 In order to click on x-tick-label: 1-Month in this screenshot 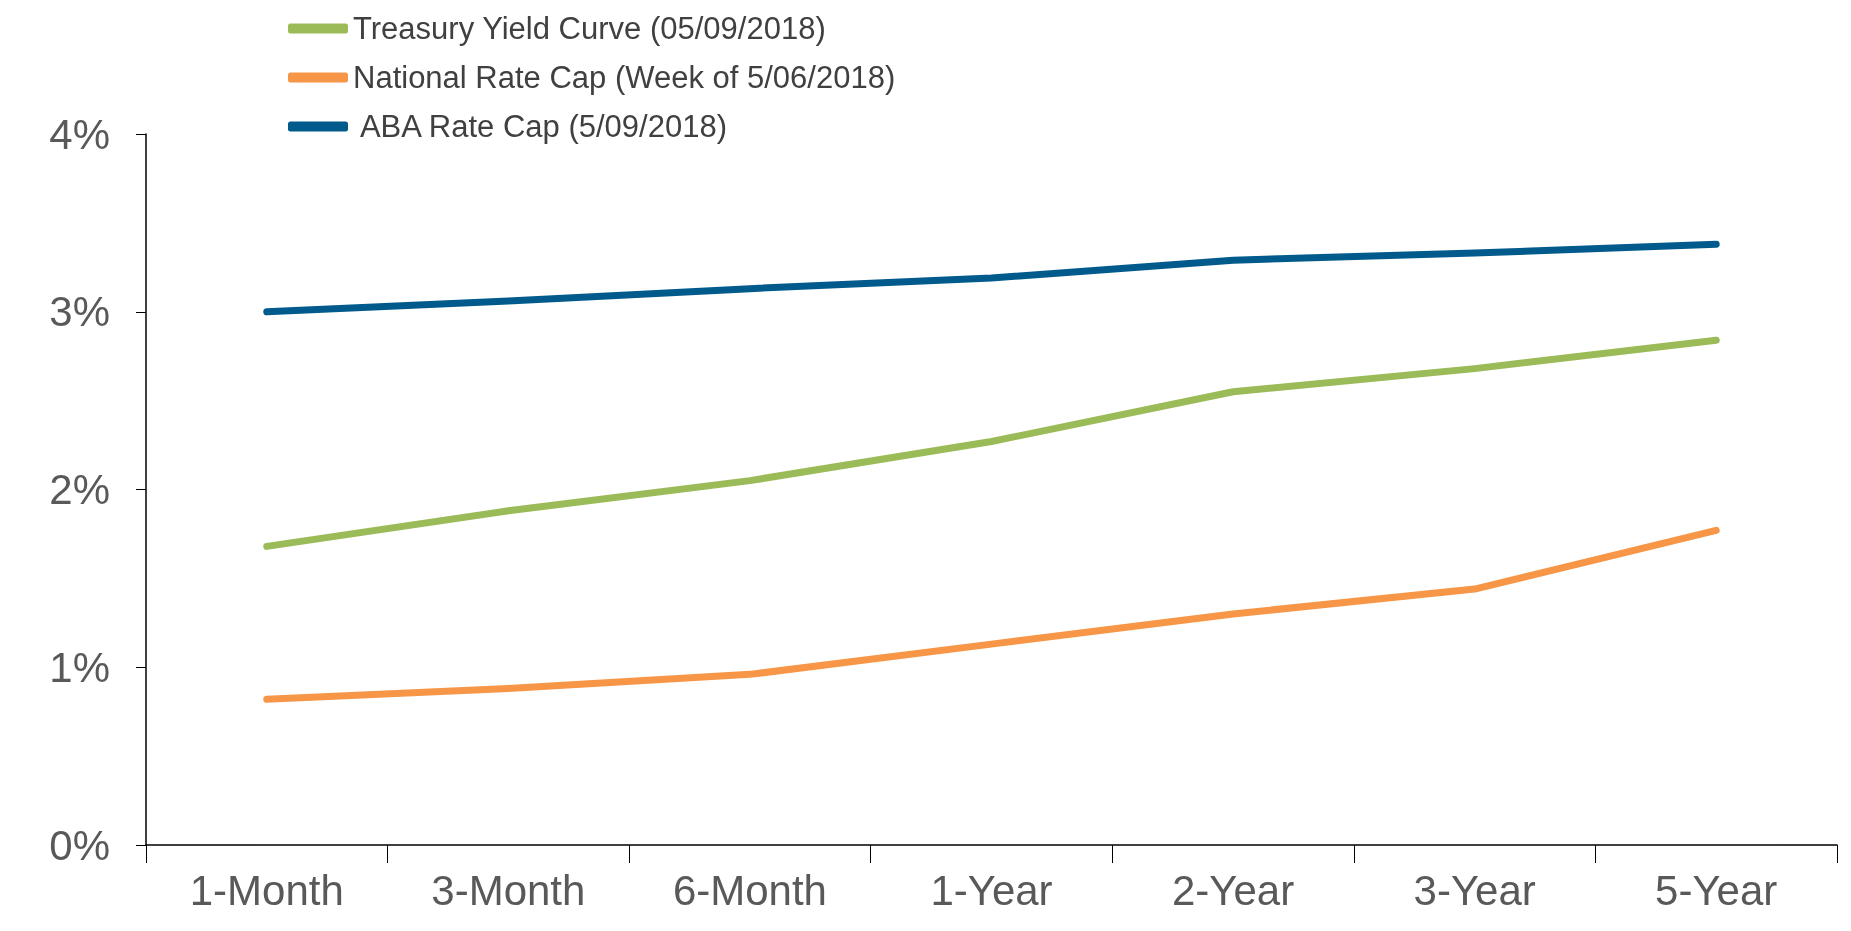, I will do `click(266, 890)`.